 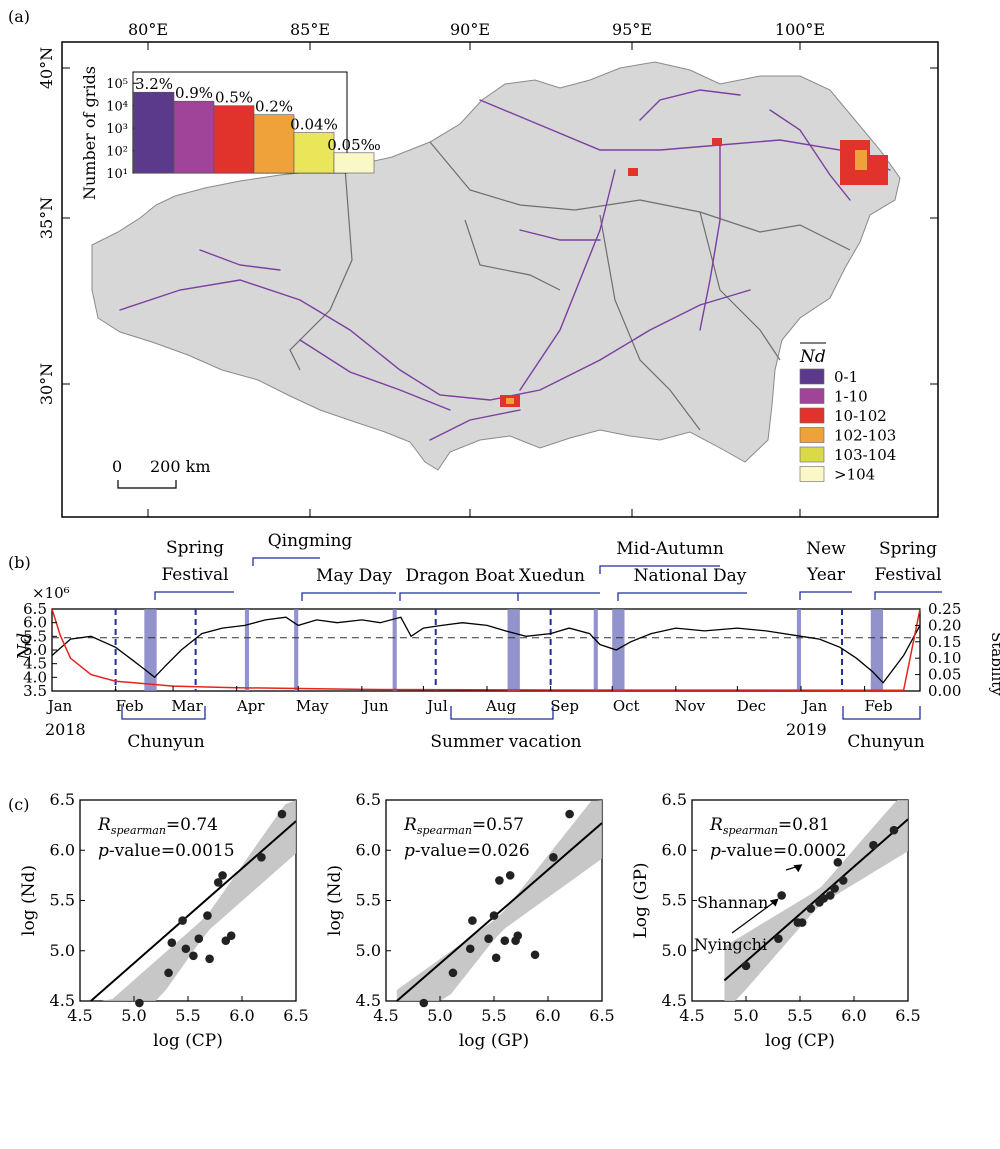 What do you see at coordinates (354, 145) in the screenshot?
I see `inset-bar-label: 0.05‰` at bounding box center [354, 145].